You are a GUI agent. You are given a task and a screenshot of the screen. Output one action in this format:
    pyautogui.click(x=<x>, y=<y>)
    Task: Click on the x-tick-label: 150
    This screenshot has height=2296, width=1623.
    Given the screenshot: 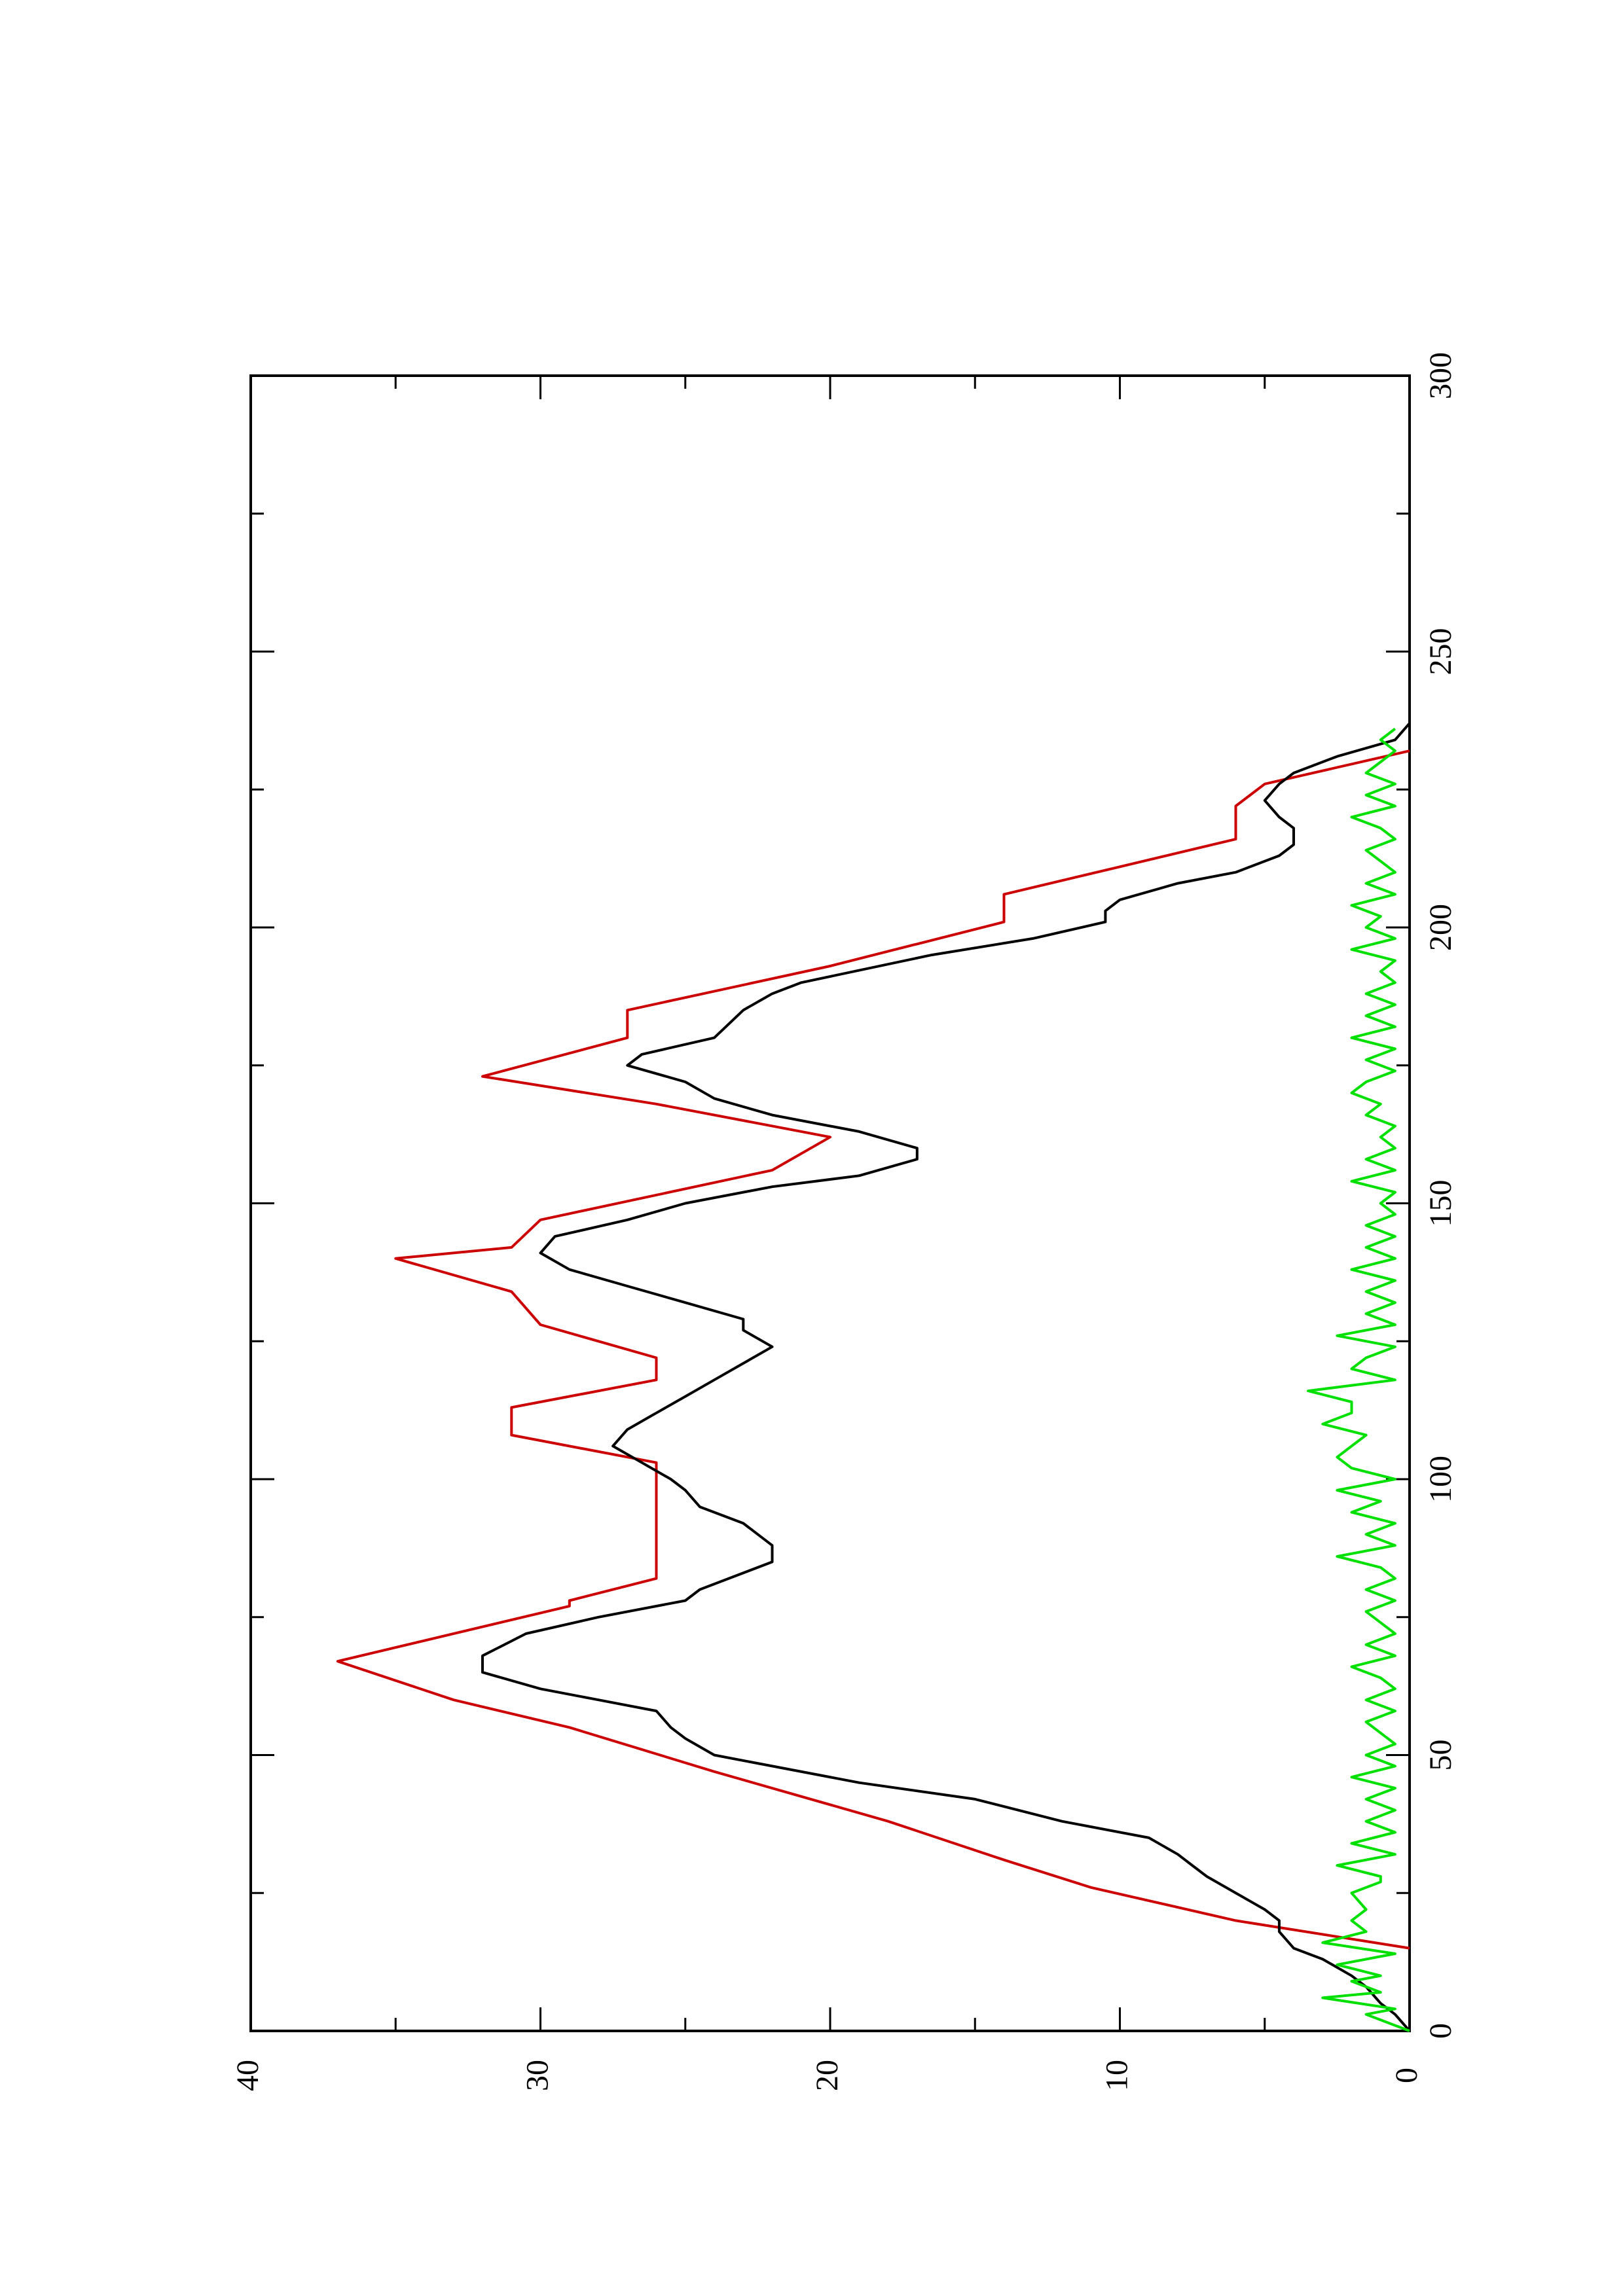 What is the action you would take?
    pyautogui.click(x=1440, y=1203)
    